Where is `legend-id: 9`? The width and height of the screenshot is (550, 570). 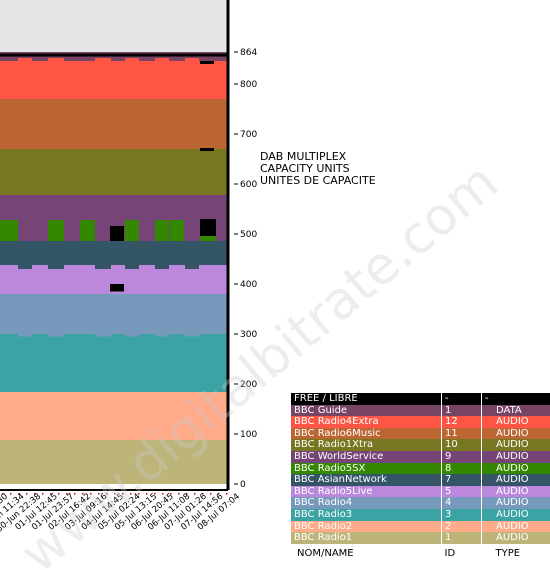
legend-id: 9 is located at coordinates (461, 456).